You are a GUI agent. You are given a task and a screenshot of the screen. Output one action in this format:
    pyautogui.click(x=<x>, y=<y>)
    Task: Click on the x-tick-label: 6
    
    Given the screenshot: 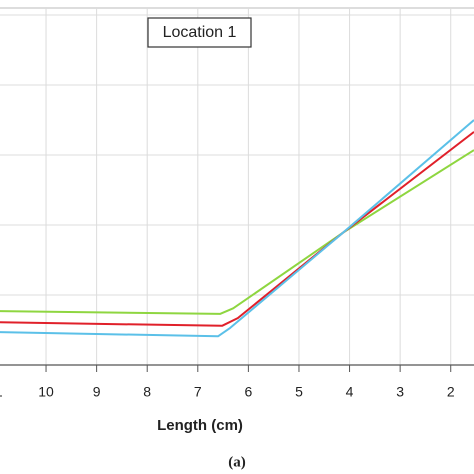 What is the action you would take?
    pyautogui.click(x=248, y=392)
    